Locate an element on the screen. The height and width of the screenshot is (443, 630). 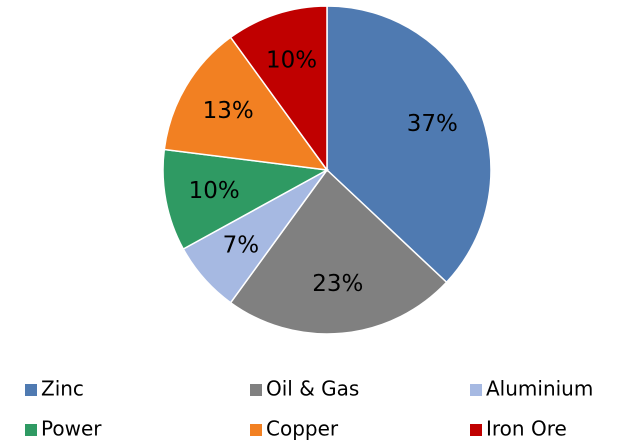
legend-label: Copper is located at coordinates (302, 429).